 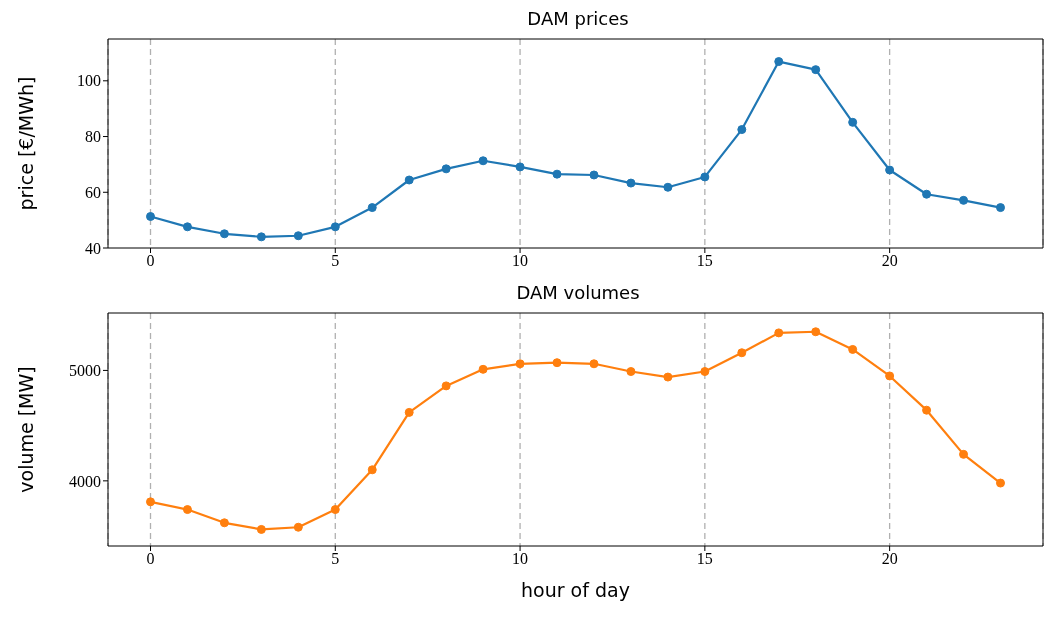 I want to click on y-axis-title: price [€/MWh], so click(x=25, y=143).